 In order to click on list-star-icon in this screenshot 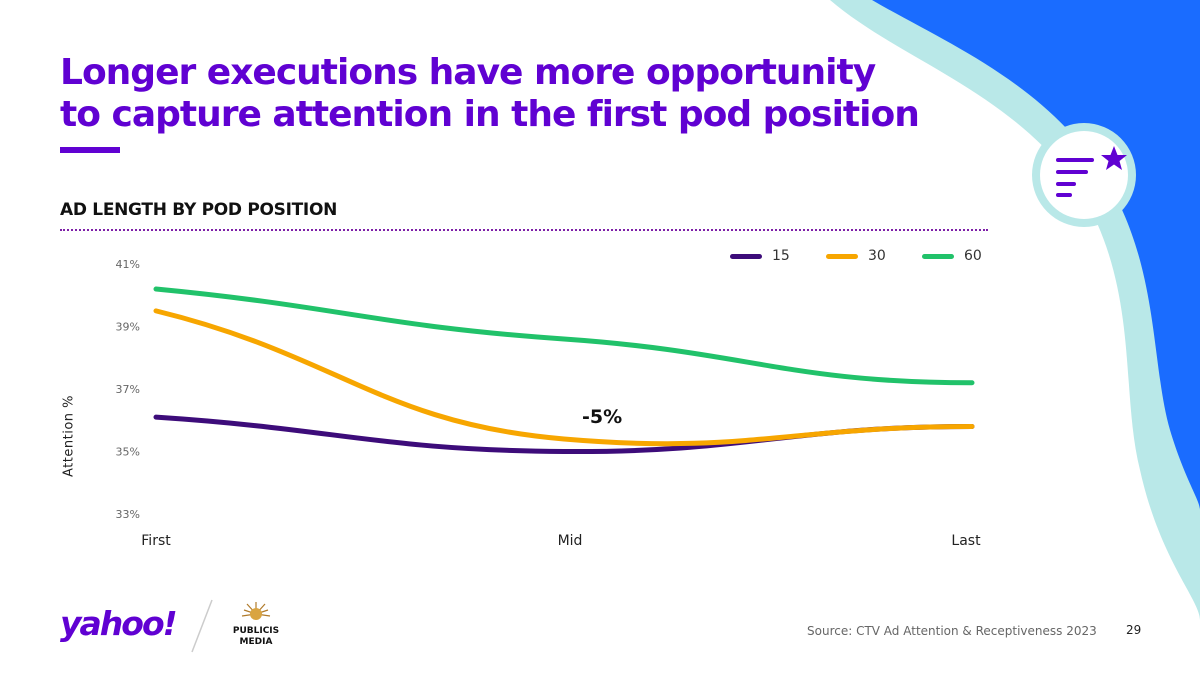, I will do `click(1075, 177)`.